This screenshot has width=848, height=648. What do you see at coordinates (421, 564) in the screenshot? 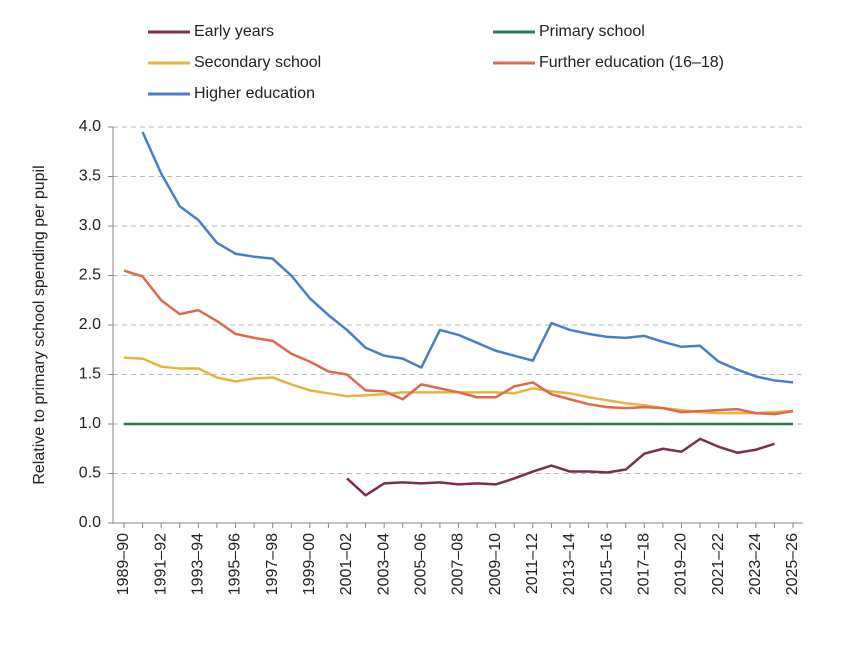
I see `x-tick-label: 2005–06` at bounding box center [421, 564].